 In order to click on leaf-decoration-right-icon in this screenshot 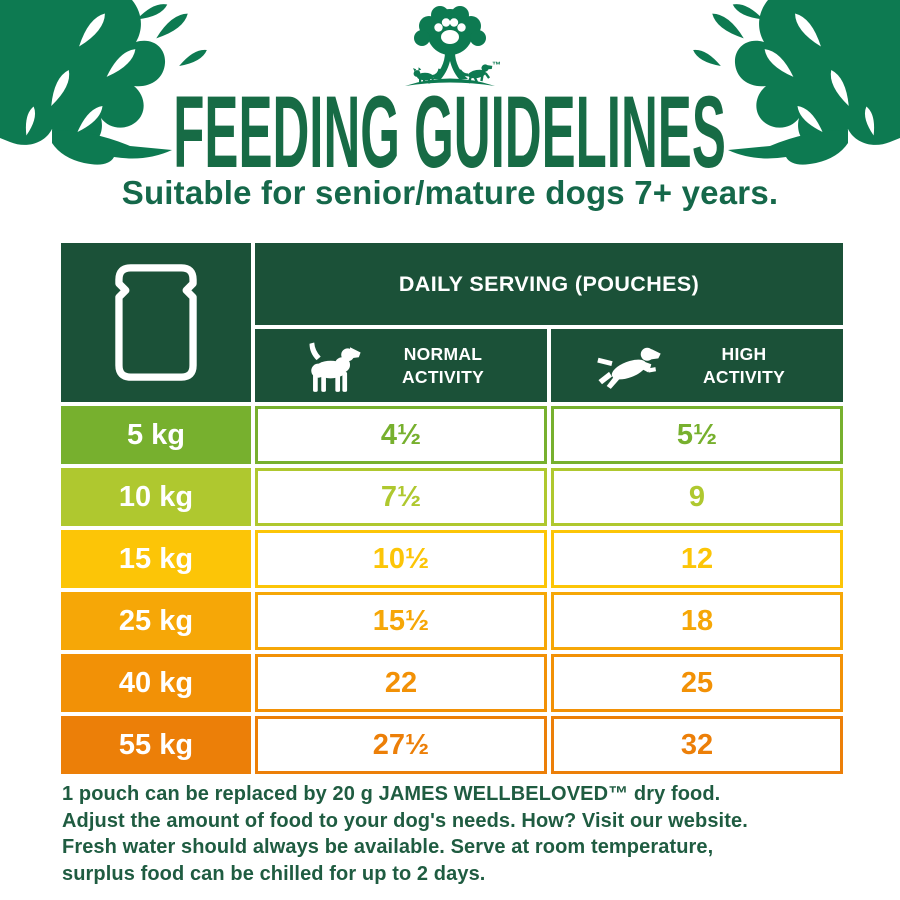, I will do `click(796, 82)`.